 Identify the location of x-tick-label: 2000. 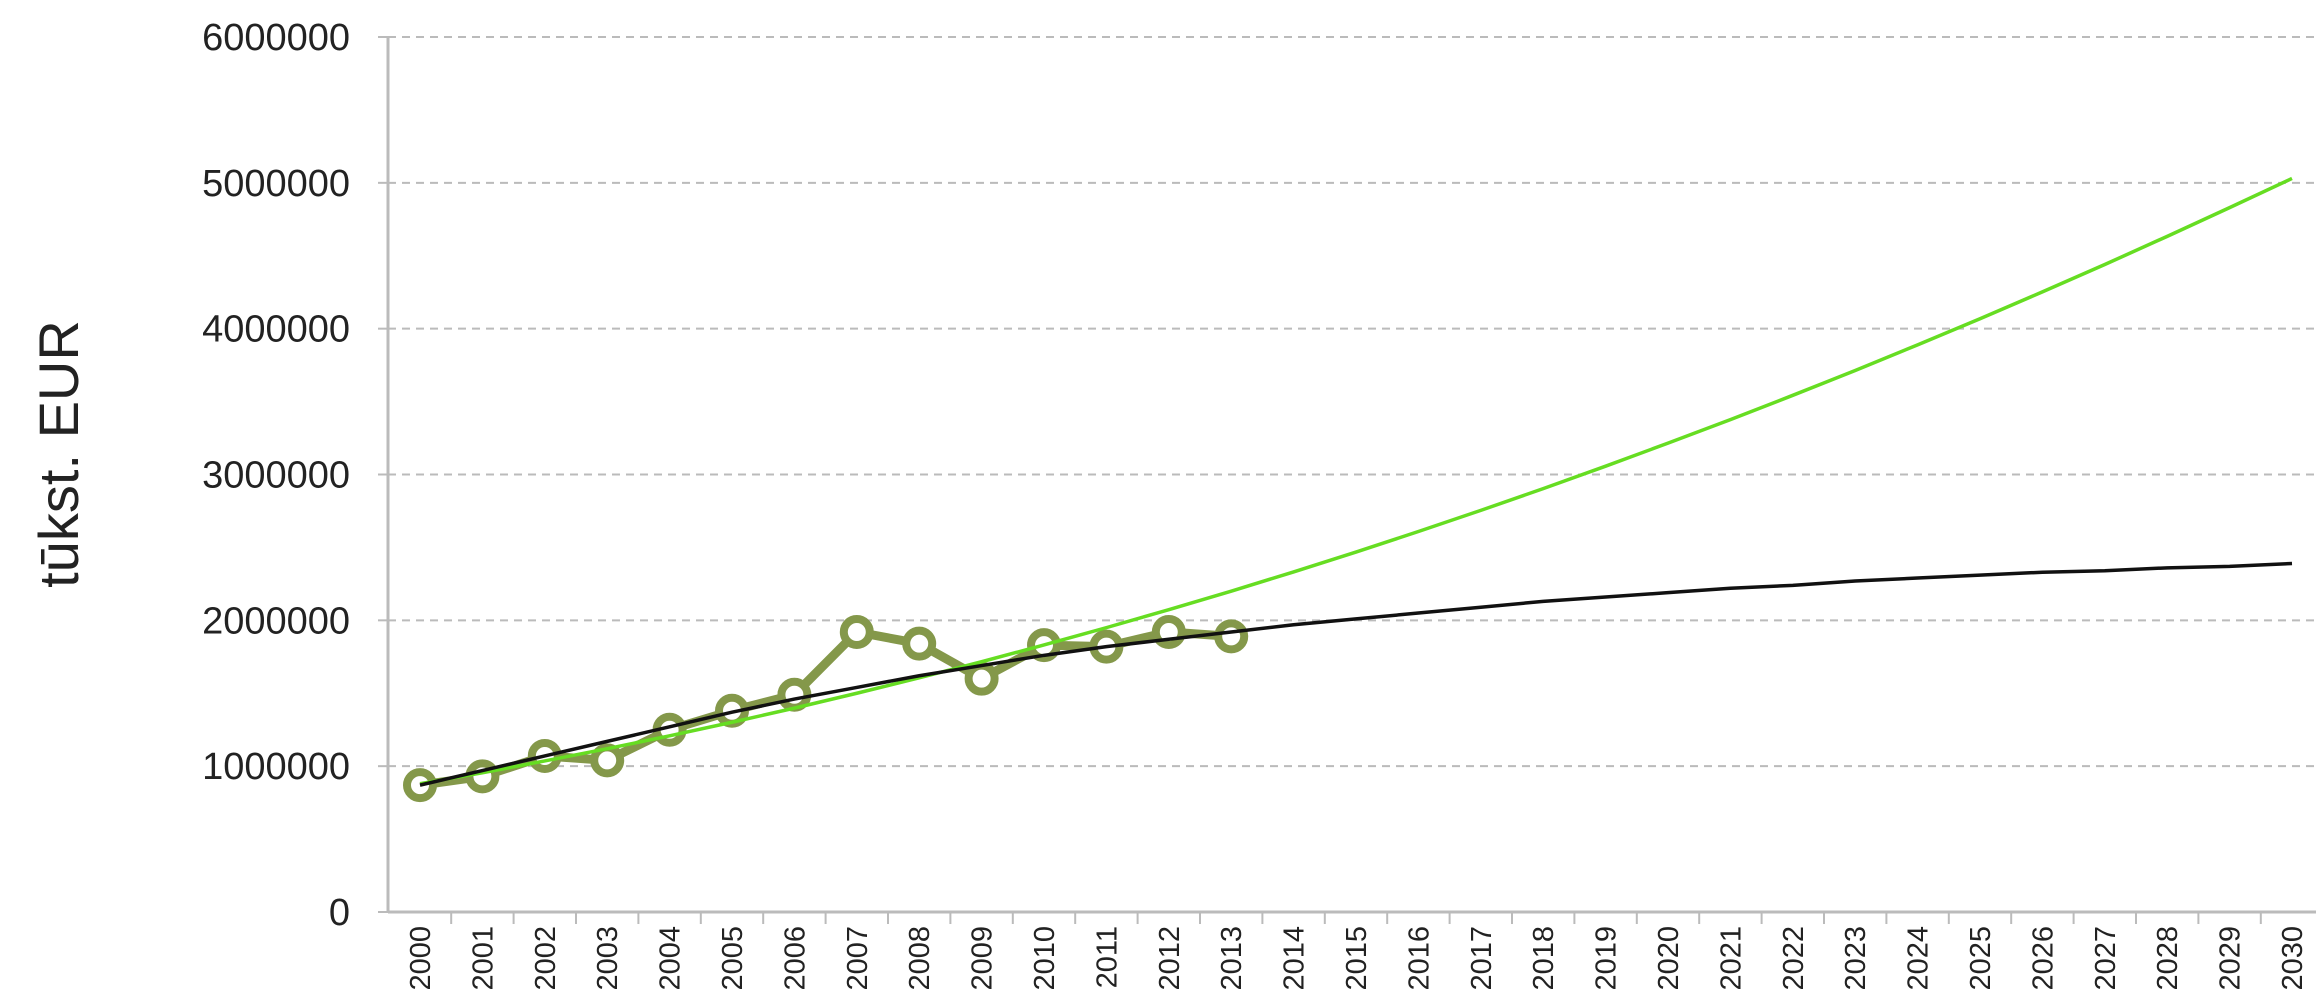
(421, 958).